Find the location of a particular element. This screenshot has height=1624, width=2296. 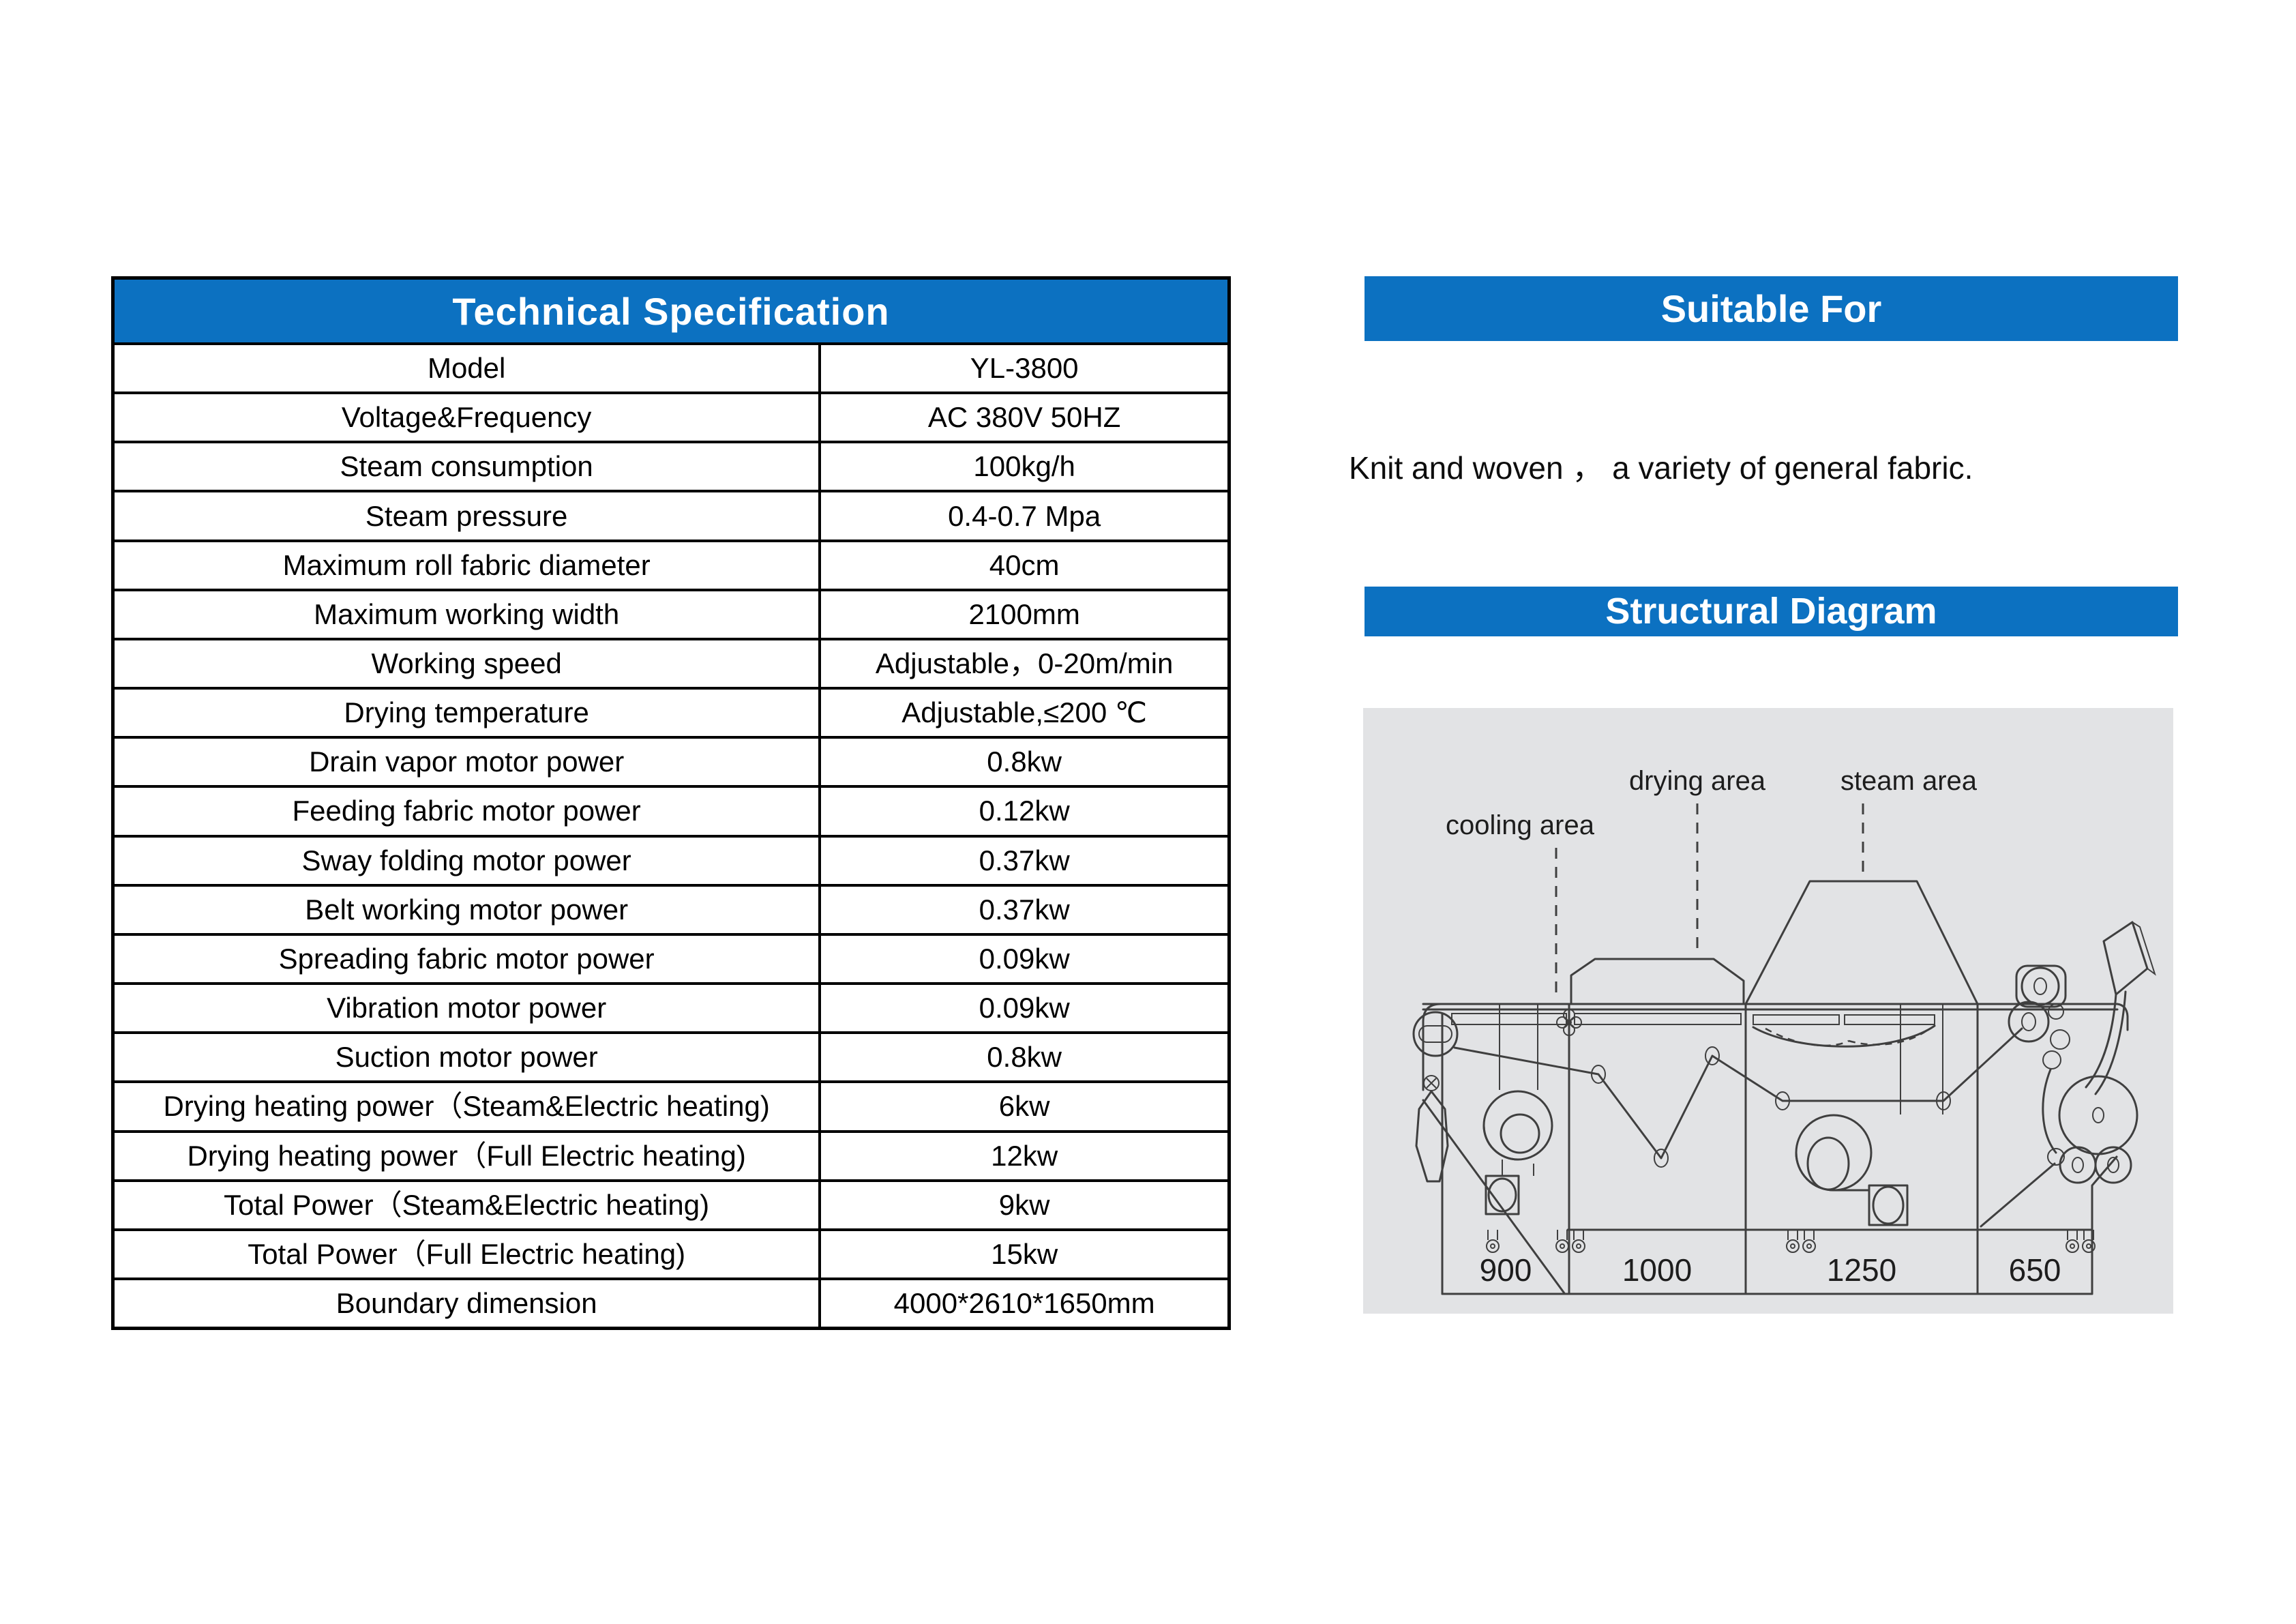

dimension-label-900: 900 is located at coordinates (1506, 1270).